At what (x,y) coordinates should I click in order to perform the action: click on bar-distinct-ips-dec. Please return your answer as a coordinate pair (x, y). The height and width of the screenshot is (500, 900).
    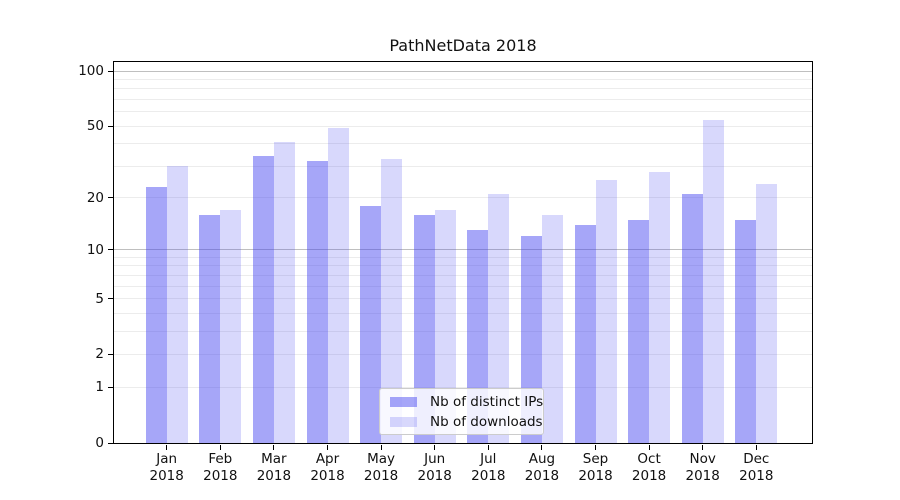
    Looking at the image, I should click on (746, 331).